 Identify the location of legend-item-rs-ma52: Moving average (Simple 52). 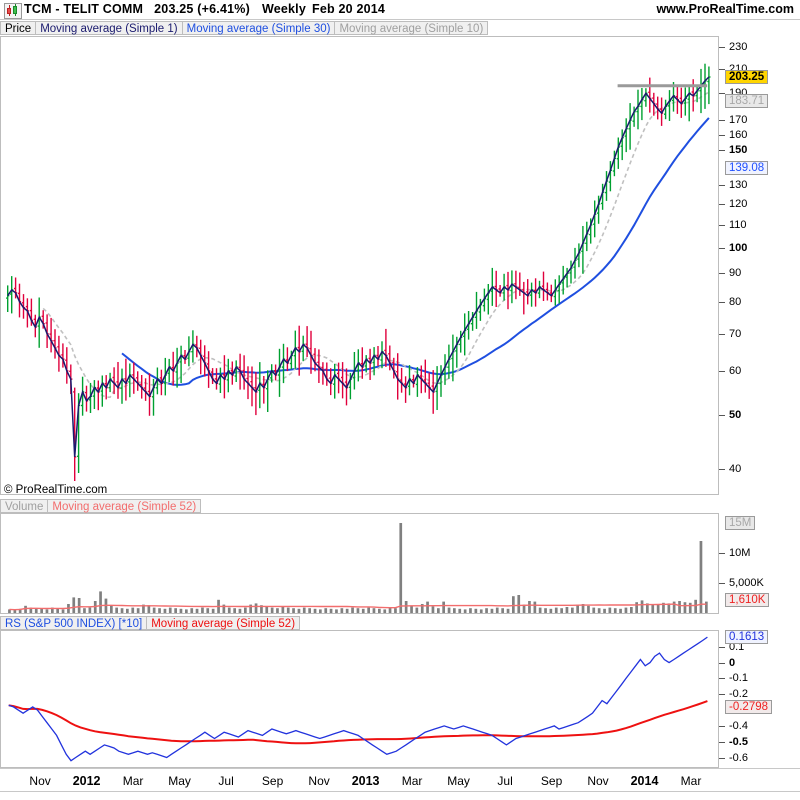
(224, 623).